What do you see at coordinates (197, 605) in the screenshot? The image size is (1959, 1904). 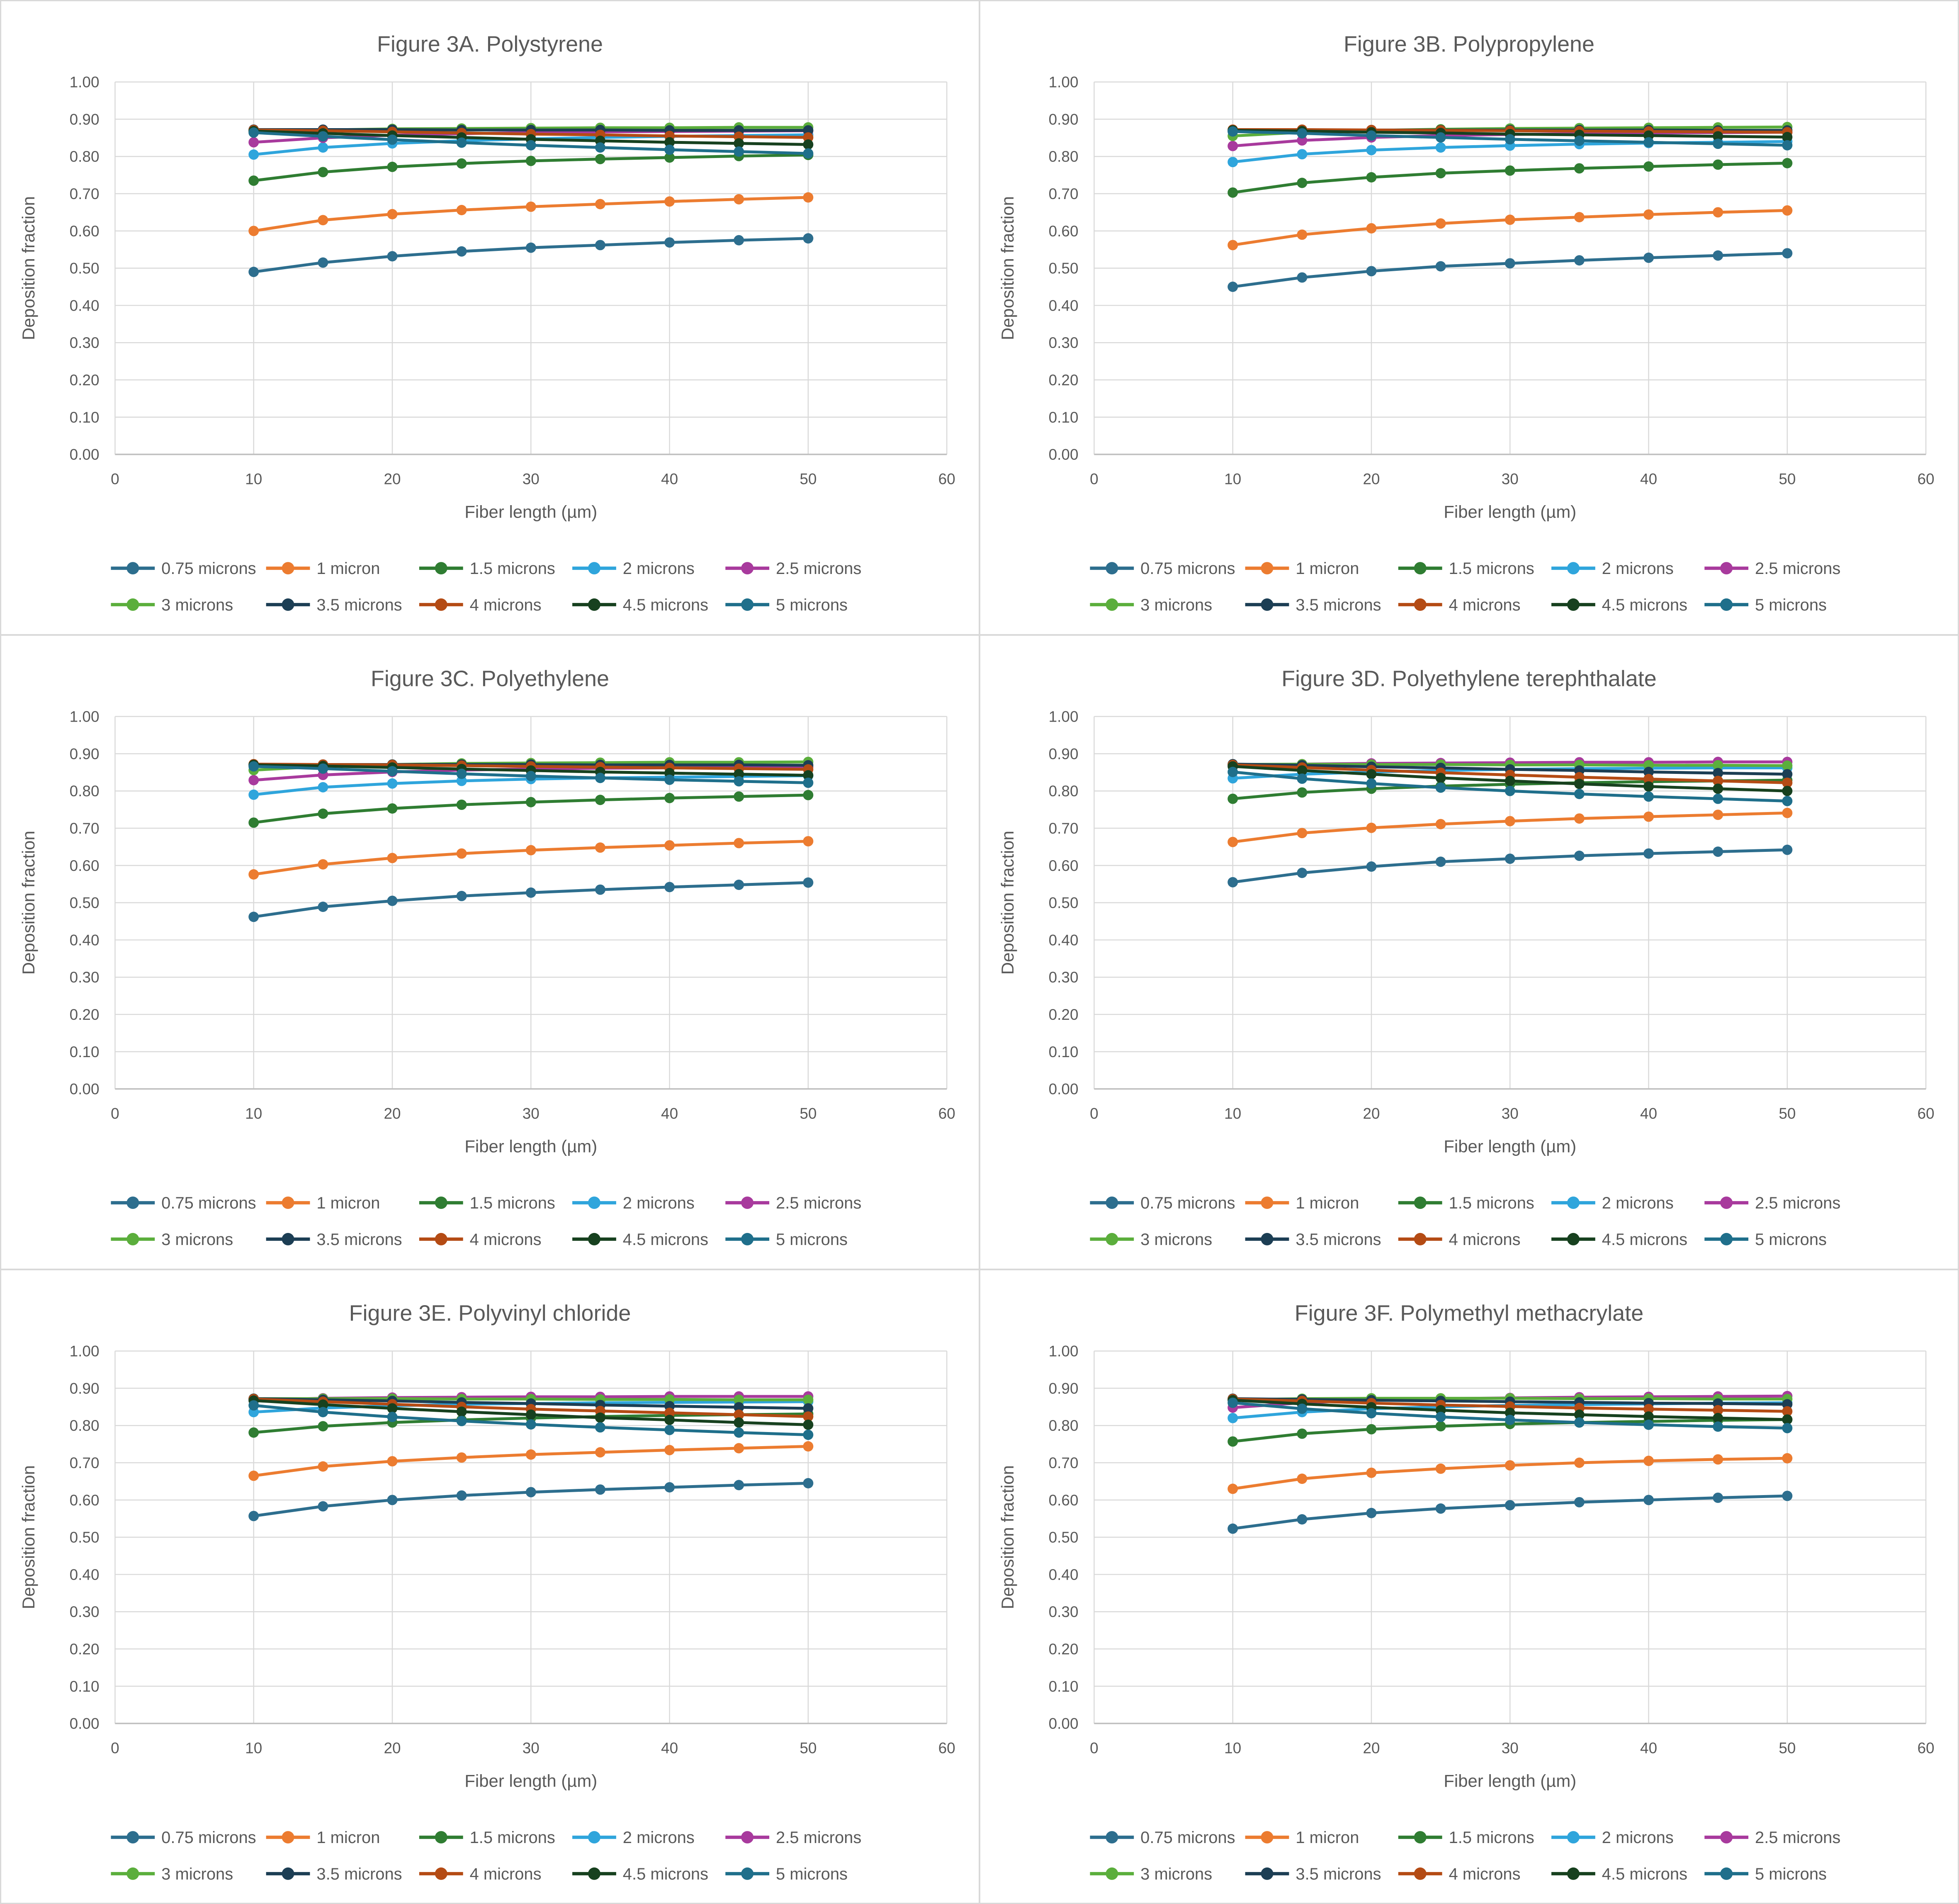 I see `legend-label: 3 microns` at bounding box center [197, 605].